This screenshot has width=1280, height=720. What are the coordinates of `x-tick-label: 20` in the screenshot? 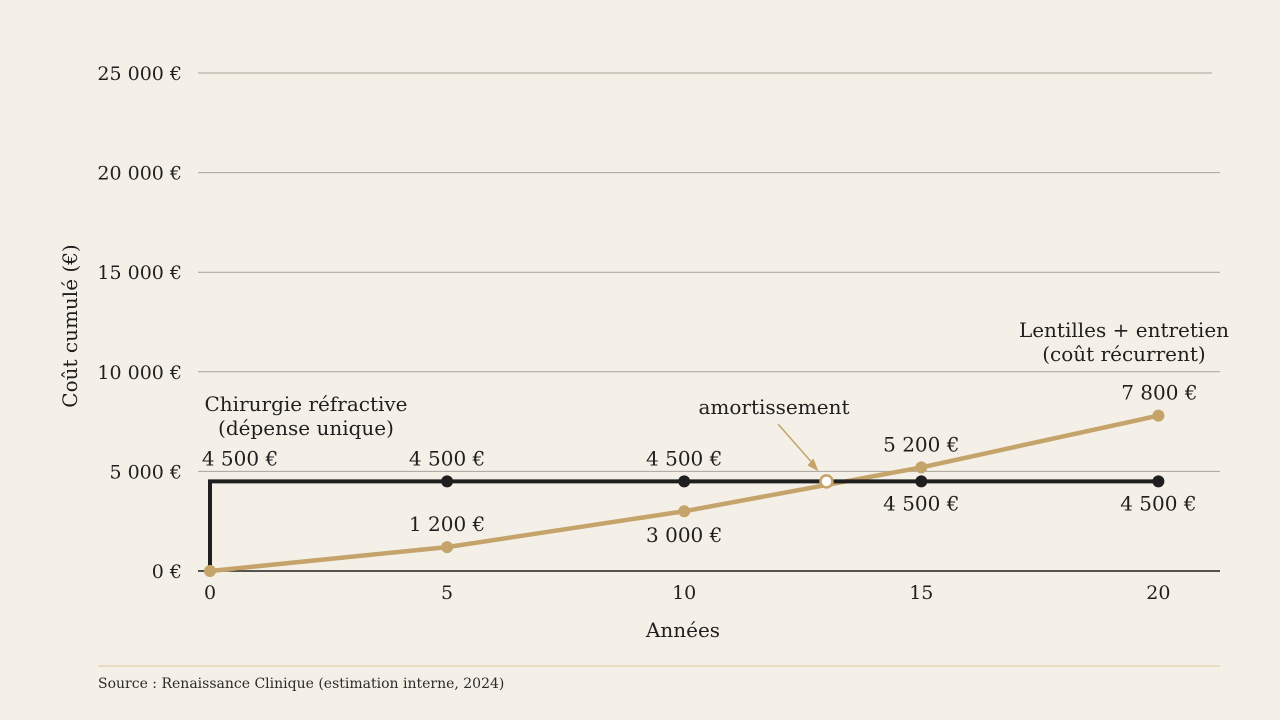 It's located at (1158, 593).